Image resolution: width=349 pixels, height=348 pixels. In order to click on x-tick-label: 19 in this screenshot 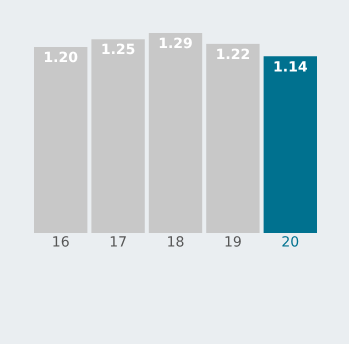, I will do `click(233, 242)`.